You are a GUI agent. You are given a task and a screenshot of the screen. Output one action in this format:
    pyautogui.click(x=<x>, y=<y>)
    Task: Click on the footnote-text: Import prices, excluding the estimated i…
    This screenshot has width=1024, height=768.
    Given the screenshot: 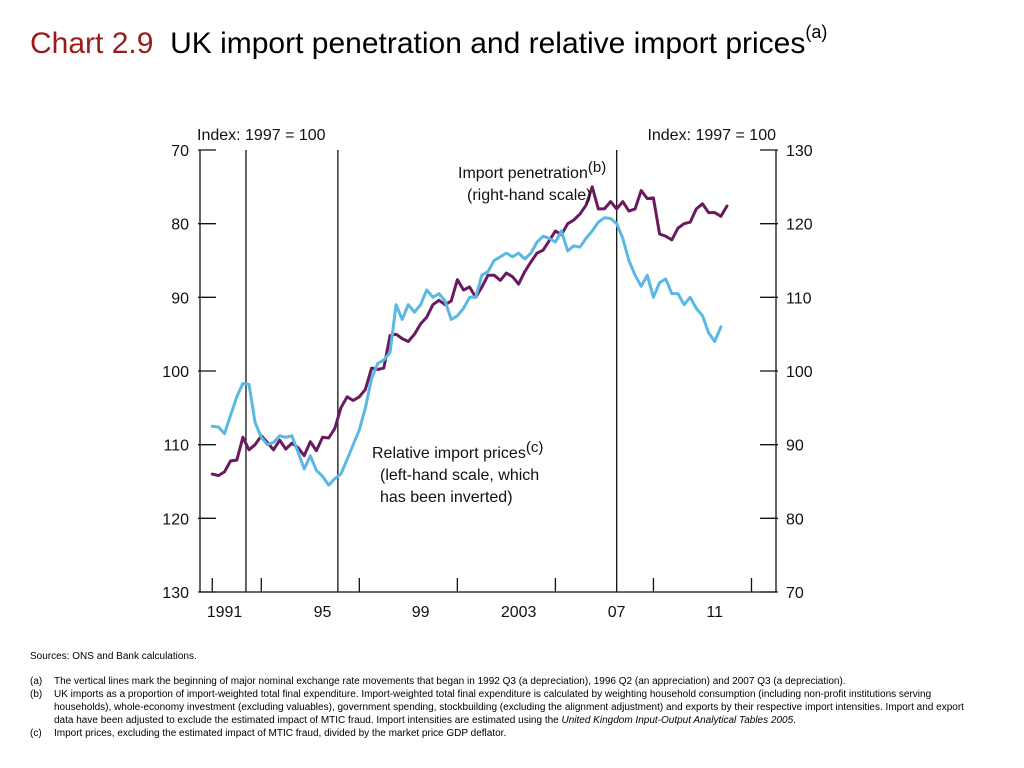 What is the action you would take?
    pyautogui.click(x=280, y=733)
    